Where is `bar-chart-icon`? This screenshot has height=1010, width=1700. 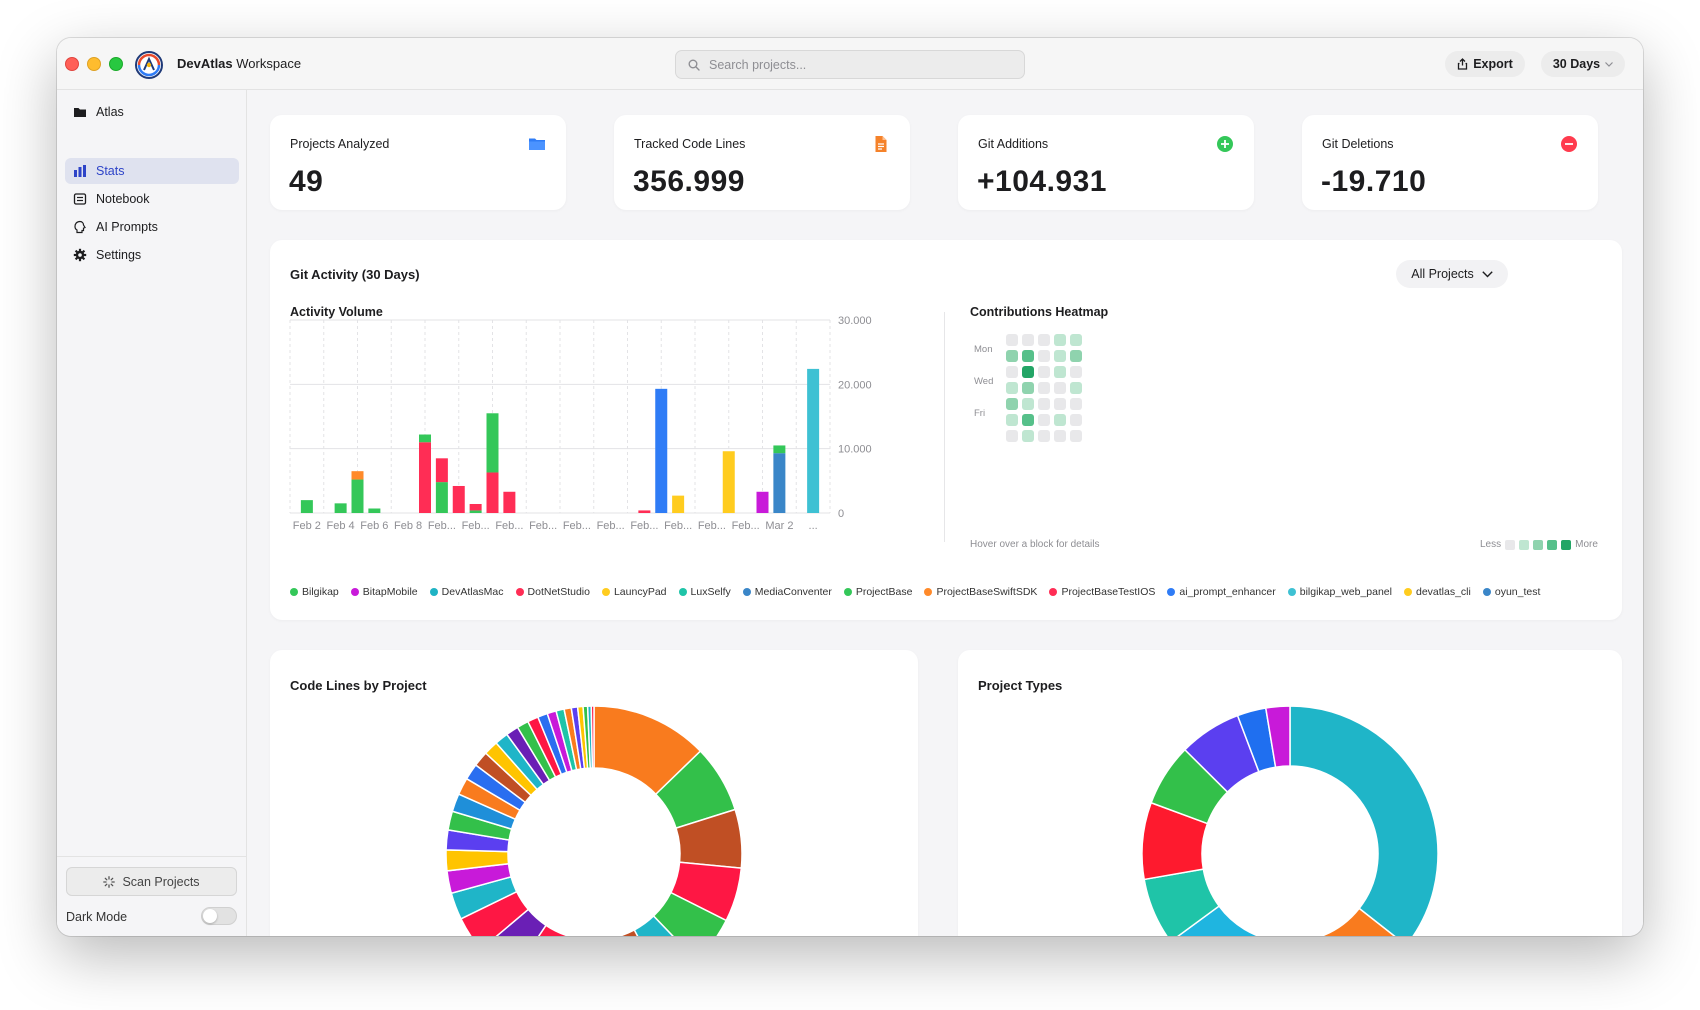
bar-chart-icon is located at coordinates (80, 171).